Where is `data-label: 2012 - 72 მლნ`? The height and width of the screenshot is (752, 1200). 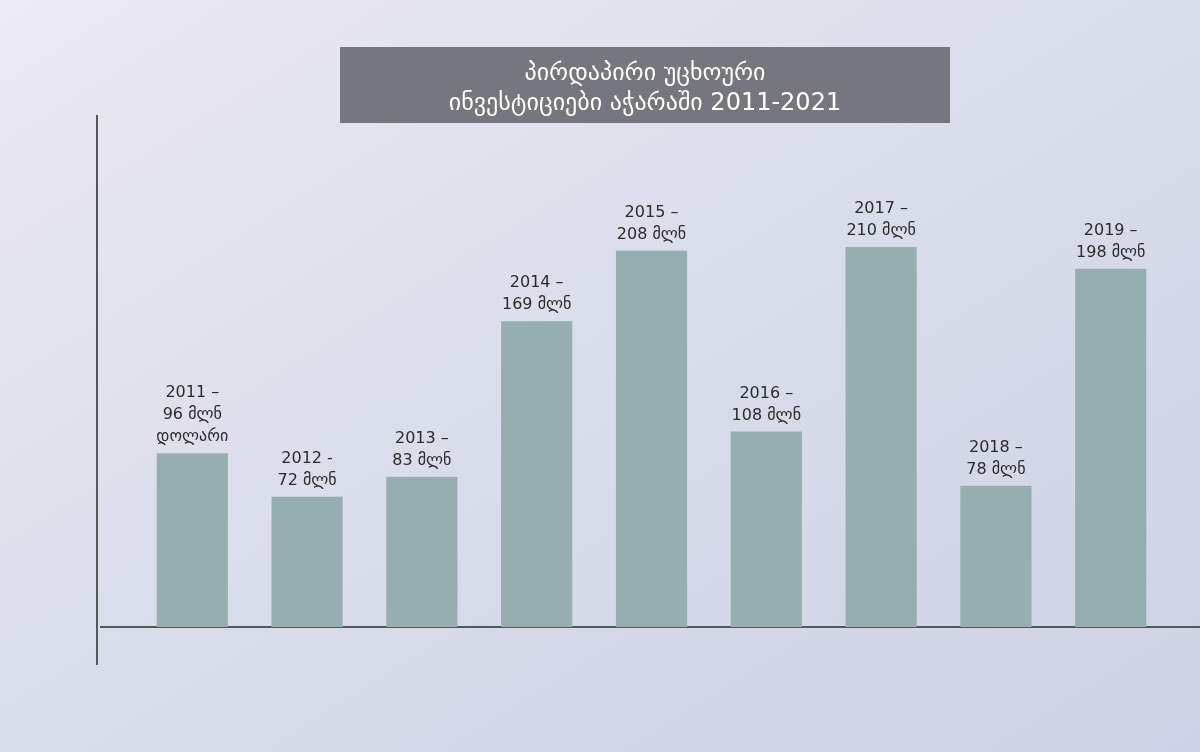 data-label: 2012 - 72 მლნ is located at coordinates (307, 468).